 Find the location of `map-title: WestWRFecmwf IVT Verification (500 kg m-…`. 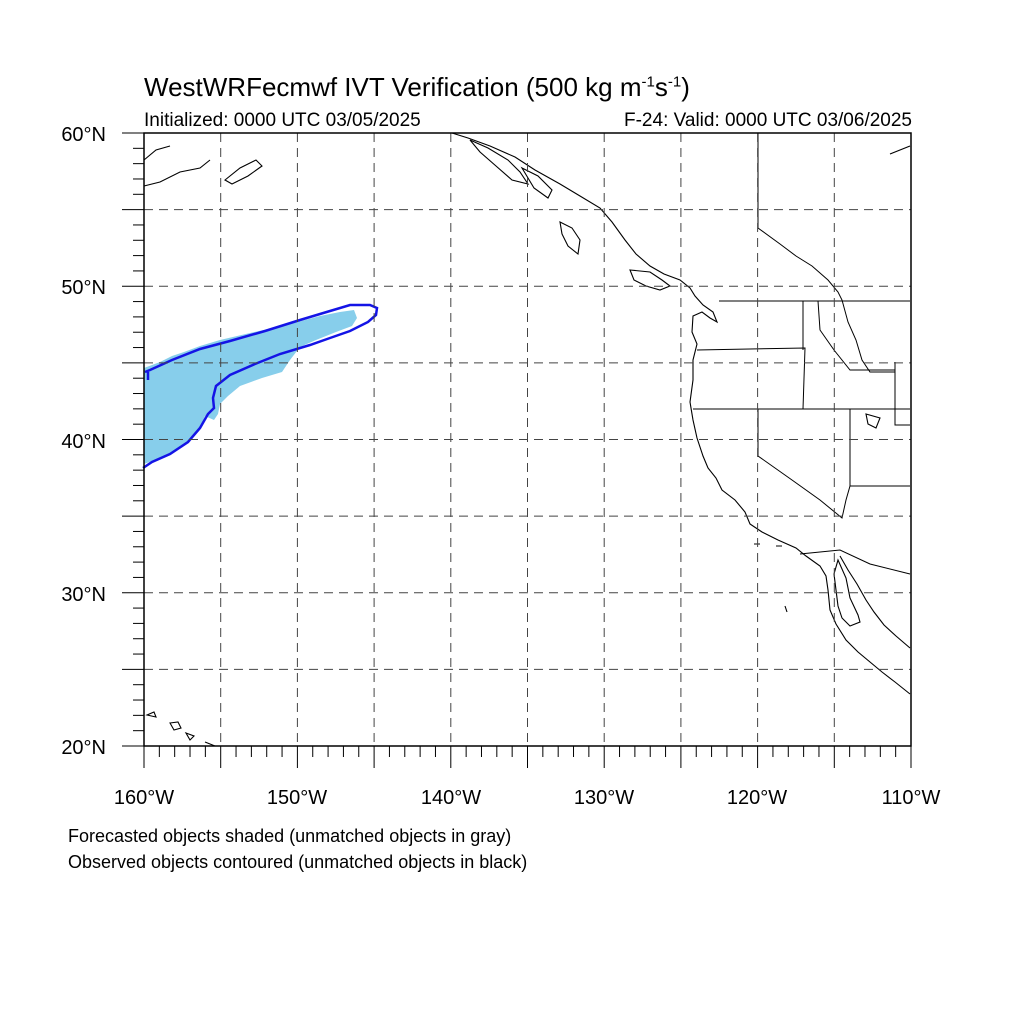

map-title: WestWRFecmwf IVT Verification (500 kg m-… is located at coordinates (417, 87).